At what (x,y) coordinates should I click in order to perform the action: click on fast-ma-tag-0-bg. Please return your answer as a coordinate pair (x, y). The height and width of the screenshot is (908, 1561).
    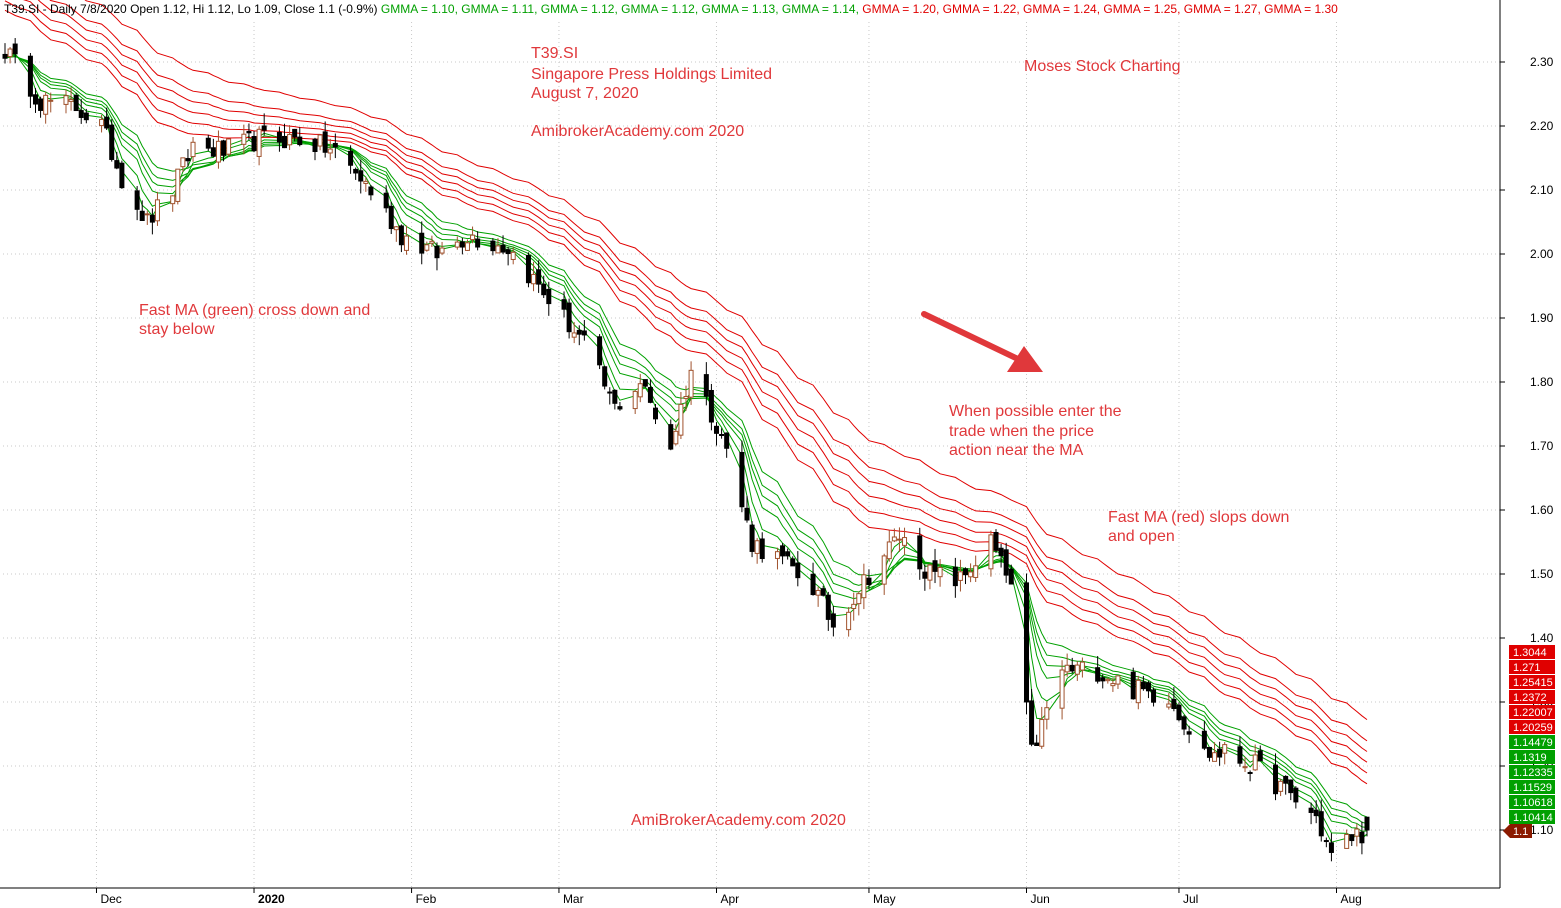
    Looking at the image, I should click on (1532, 742).